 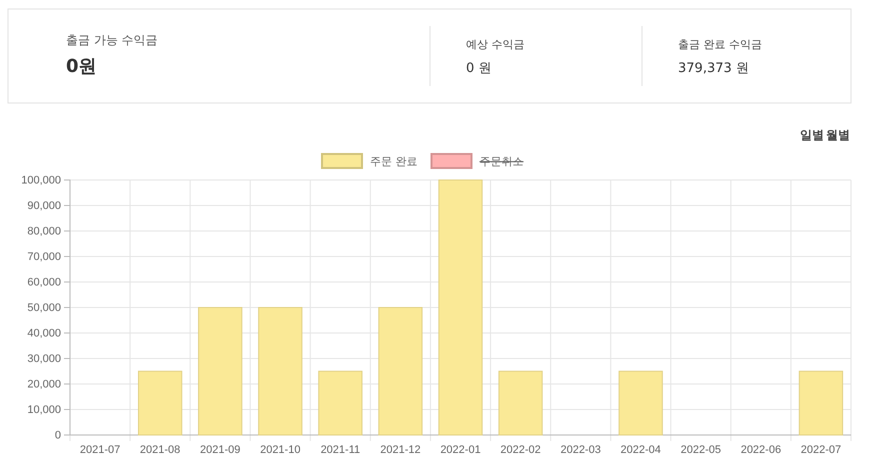 I want to click on y-tick-label: 40,000, so click(x=44, y=334).